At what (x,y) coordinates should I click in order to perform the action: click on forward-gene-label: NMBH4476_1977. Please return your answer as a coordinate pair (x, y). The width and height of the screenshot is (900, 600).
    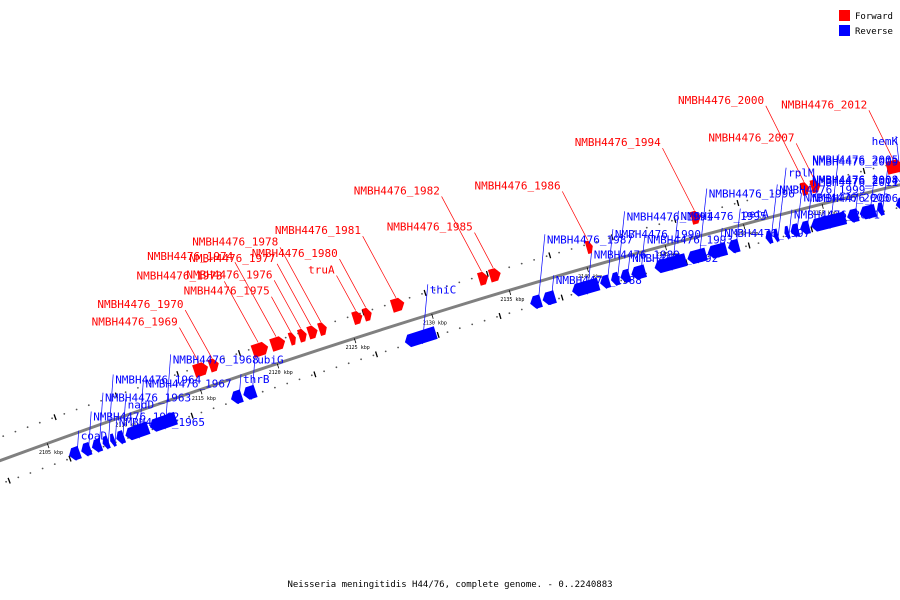
    Looking at the image, I should click on (232, 258).